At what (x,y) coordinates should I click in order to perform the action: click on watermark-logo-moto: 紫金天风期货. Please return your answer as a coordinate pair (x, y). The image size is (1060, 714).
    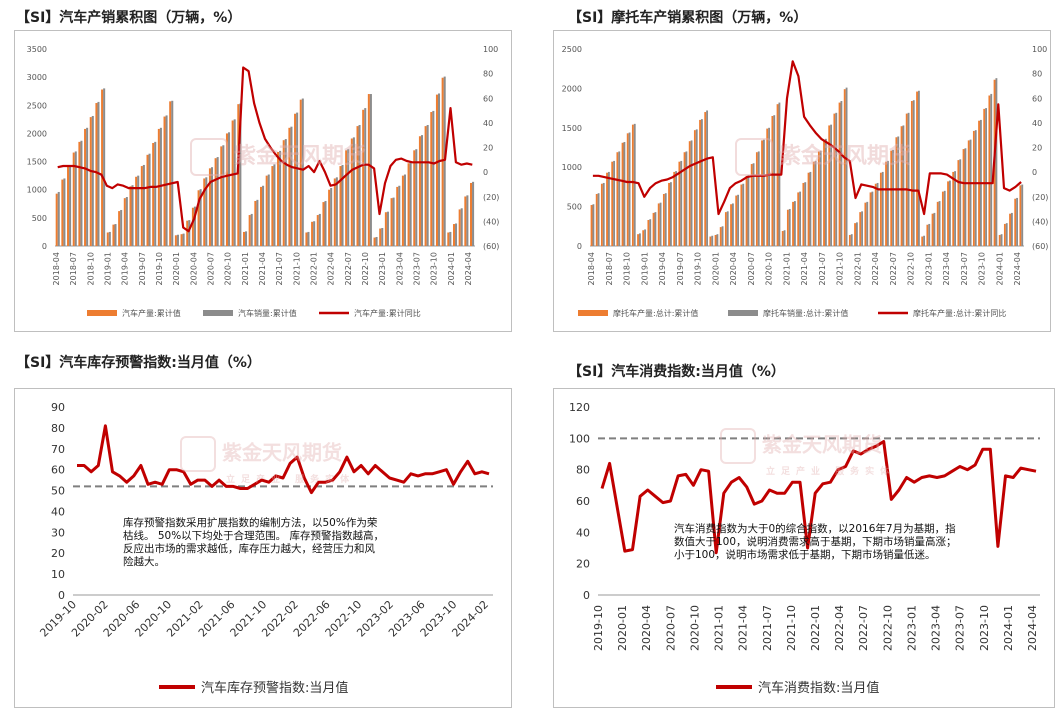
    Looking at the image, I should click on (823, 157).